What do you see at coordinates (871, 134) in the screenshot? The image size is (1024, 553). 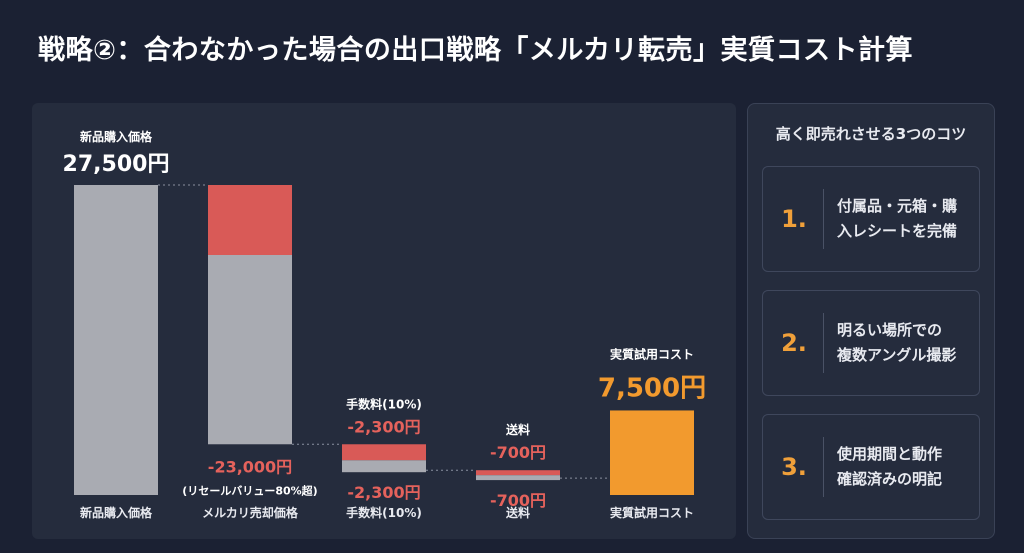 I see `tips-title: 高く即売れさせる3つのコツ` at bounding box center [871, 134].